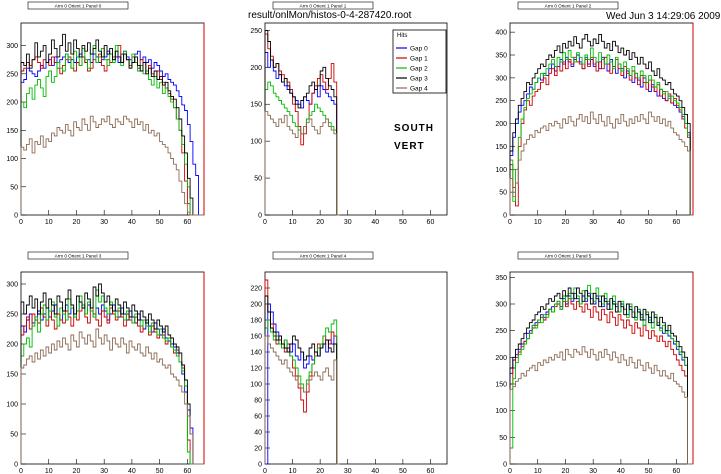 The height and width of the screenshot is (474, 721). I want to click on panel-title: Arm 0 Orient 1 Panel 1, so click(323, 6).